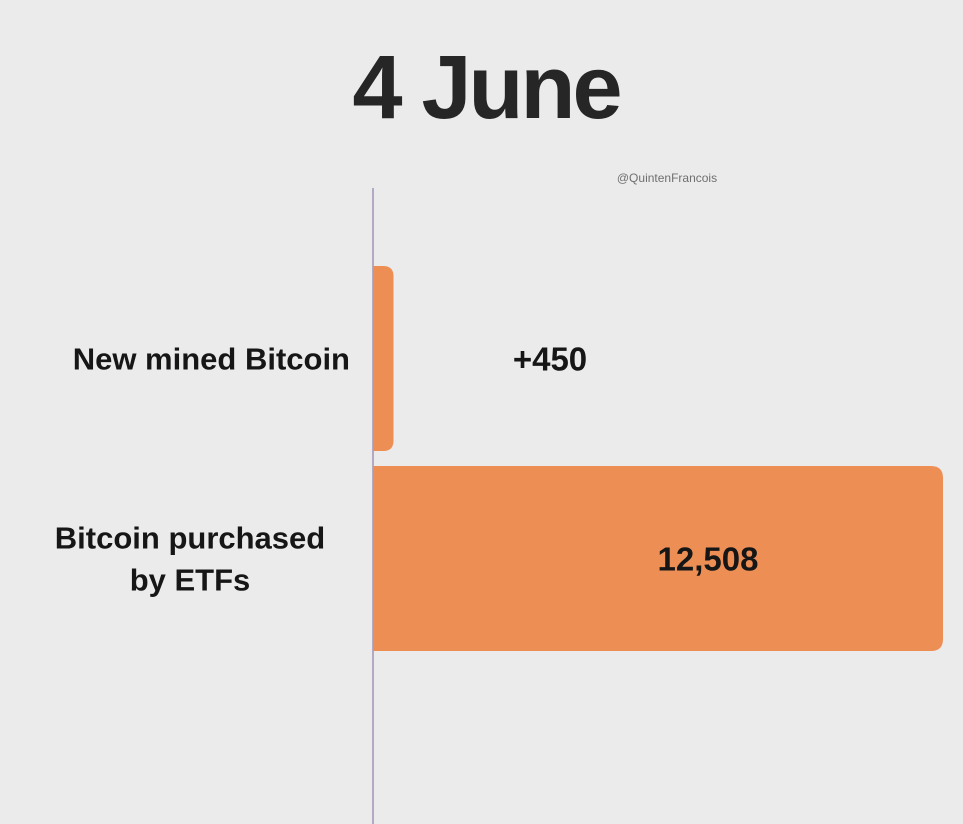  Describe the element at coordinates (485, 88) in the screenshot. I see `chart-title: 4 June` at that location.